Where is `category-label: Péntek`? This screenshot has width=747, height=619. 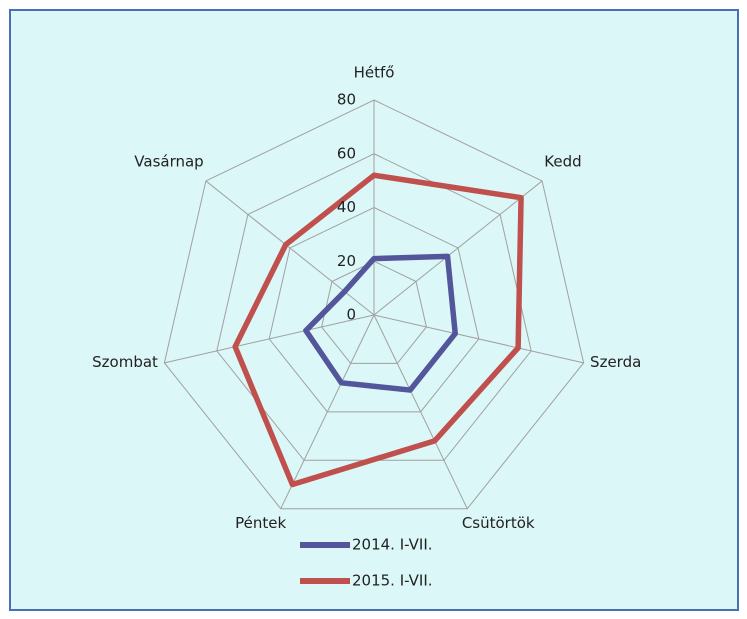
category-label: Péntek is located at coordinates (260, 523).